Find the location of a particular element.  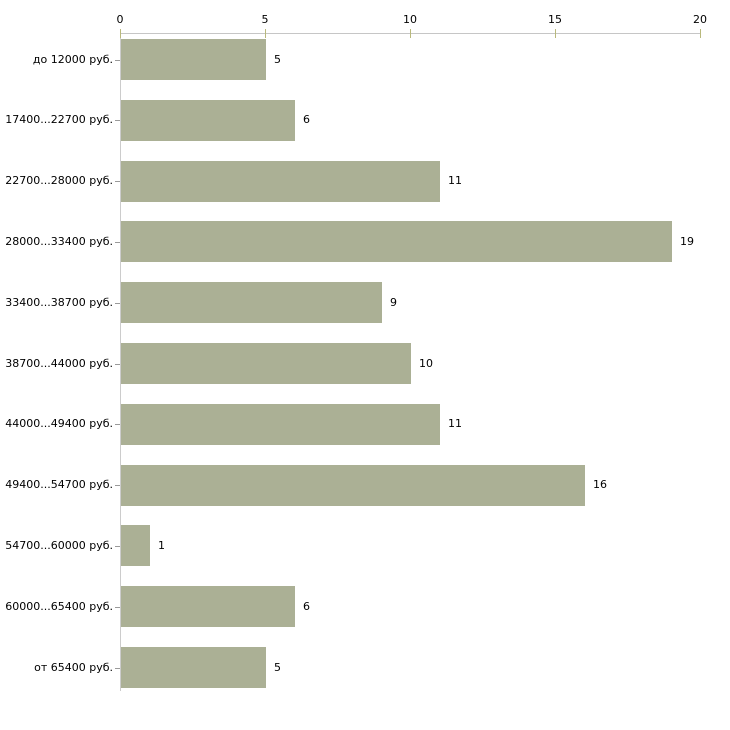

category-label: 49400...54700 руб. is located at coordinates (59, 485).